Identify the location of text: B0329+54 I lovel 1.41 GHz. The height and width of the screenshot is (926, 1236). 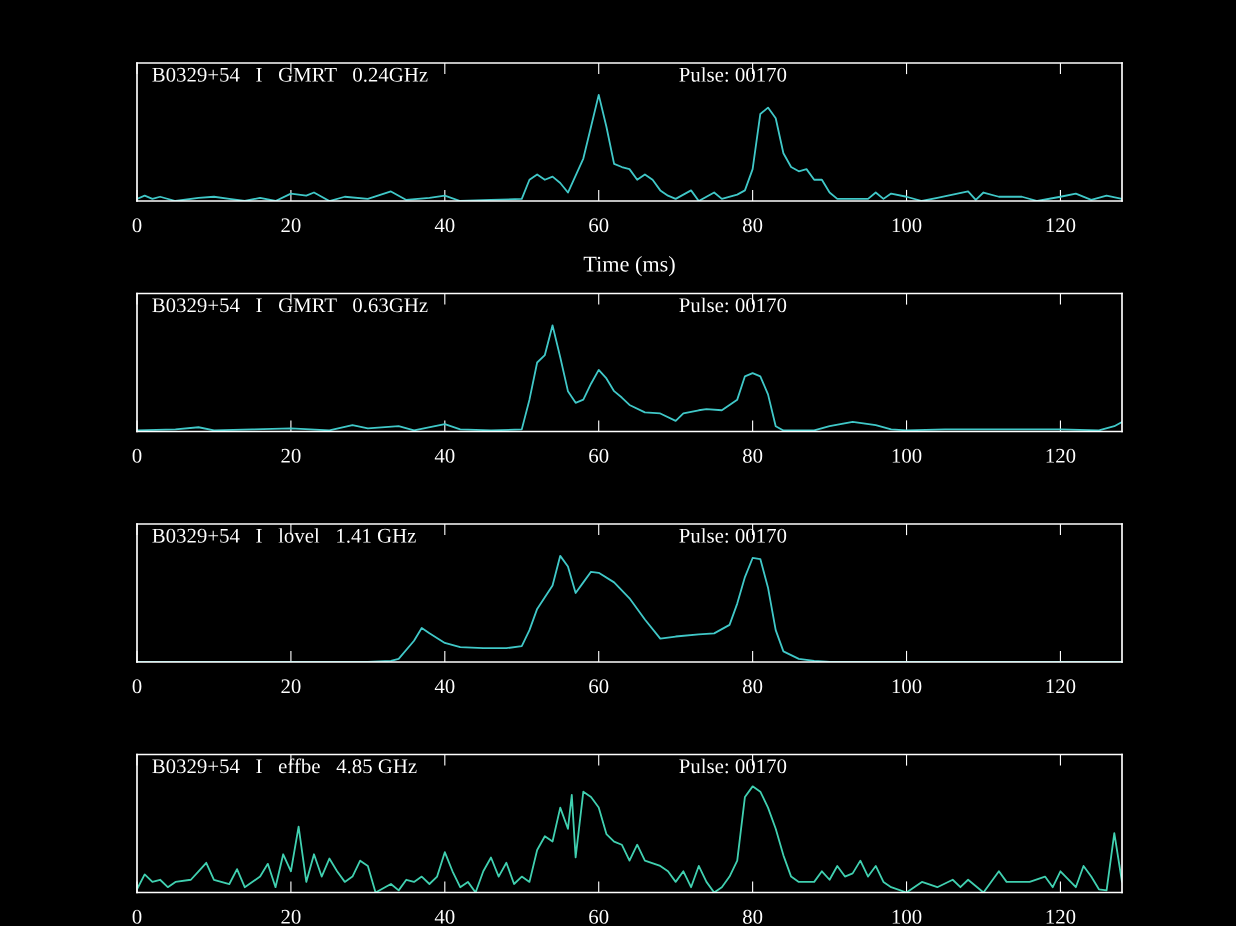
(284, 535).